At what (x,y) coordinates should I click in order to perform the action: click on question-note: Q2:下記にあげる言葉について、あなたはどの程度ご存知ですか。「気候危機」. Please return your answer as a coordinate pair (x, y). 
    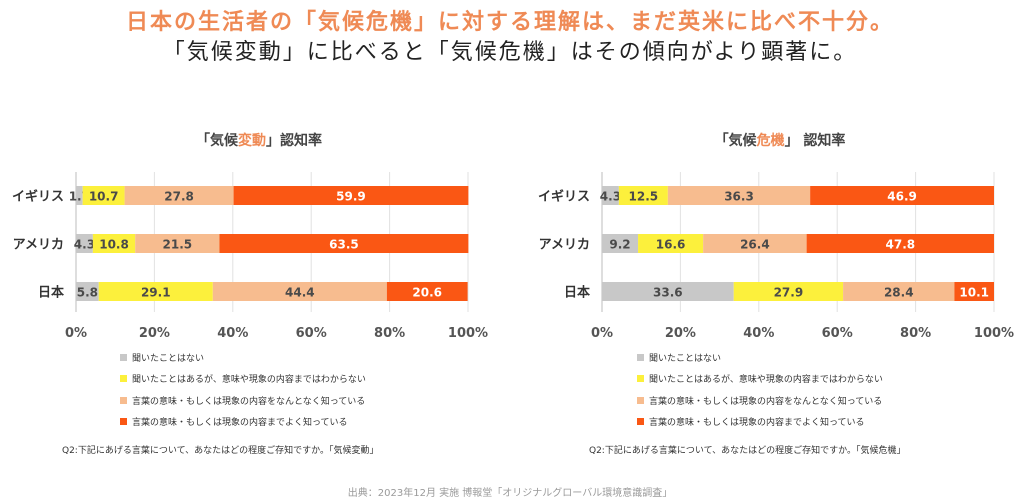
    Looking at the image, I should click on (747, 450).